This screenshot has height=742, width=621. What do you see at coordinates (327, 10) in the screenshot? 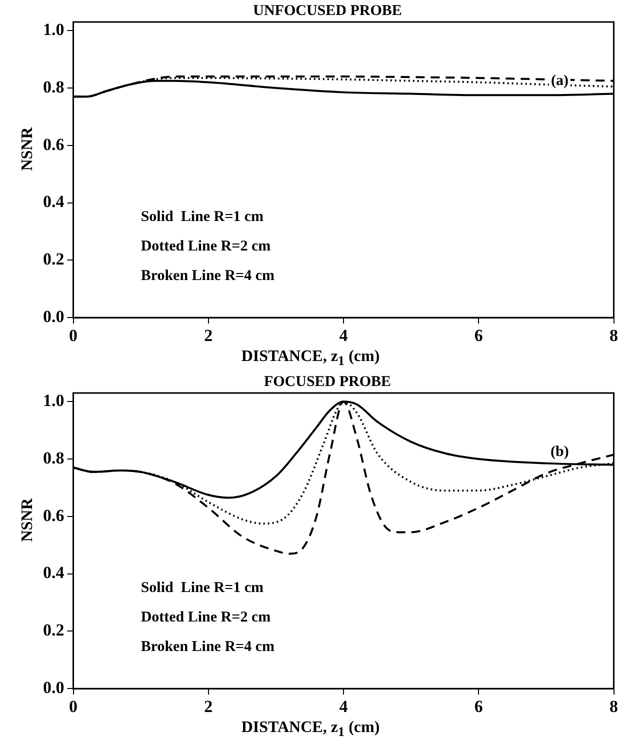
I see `chart-title: UNFOCUSED PROBE` at bounding box center [327, 10].